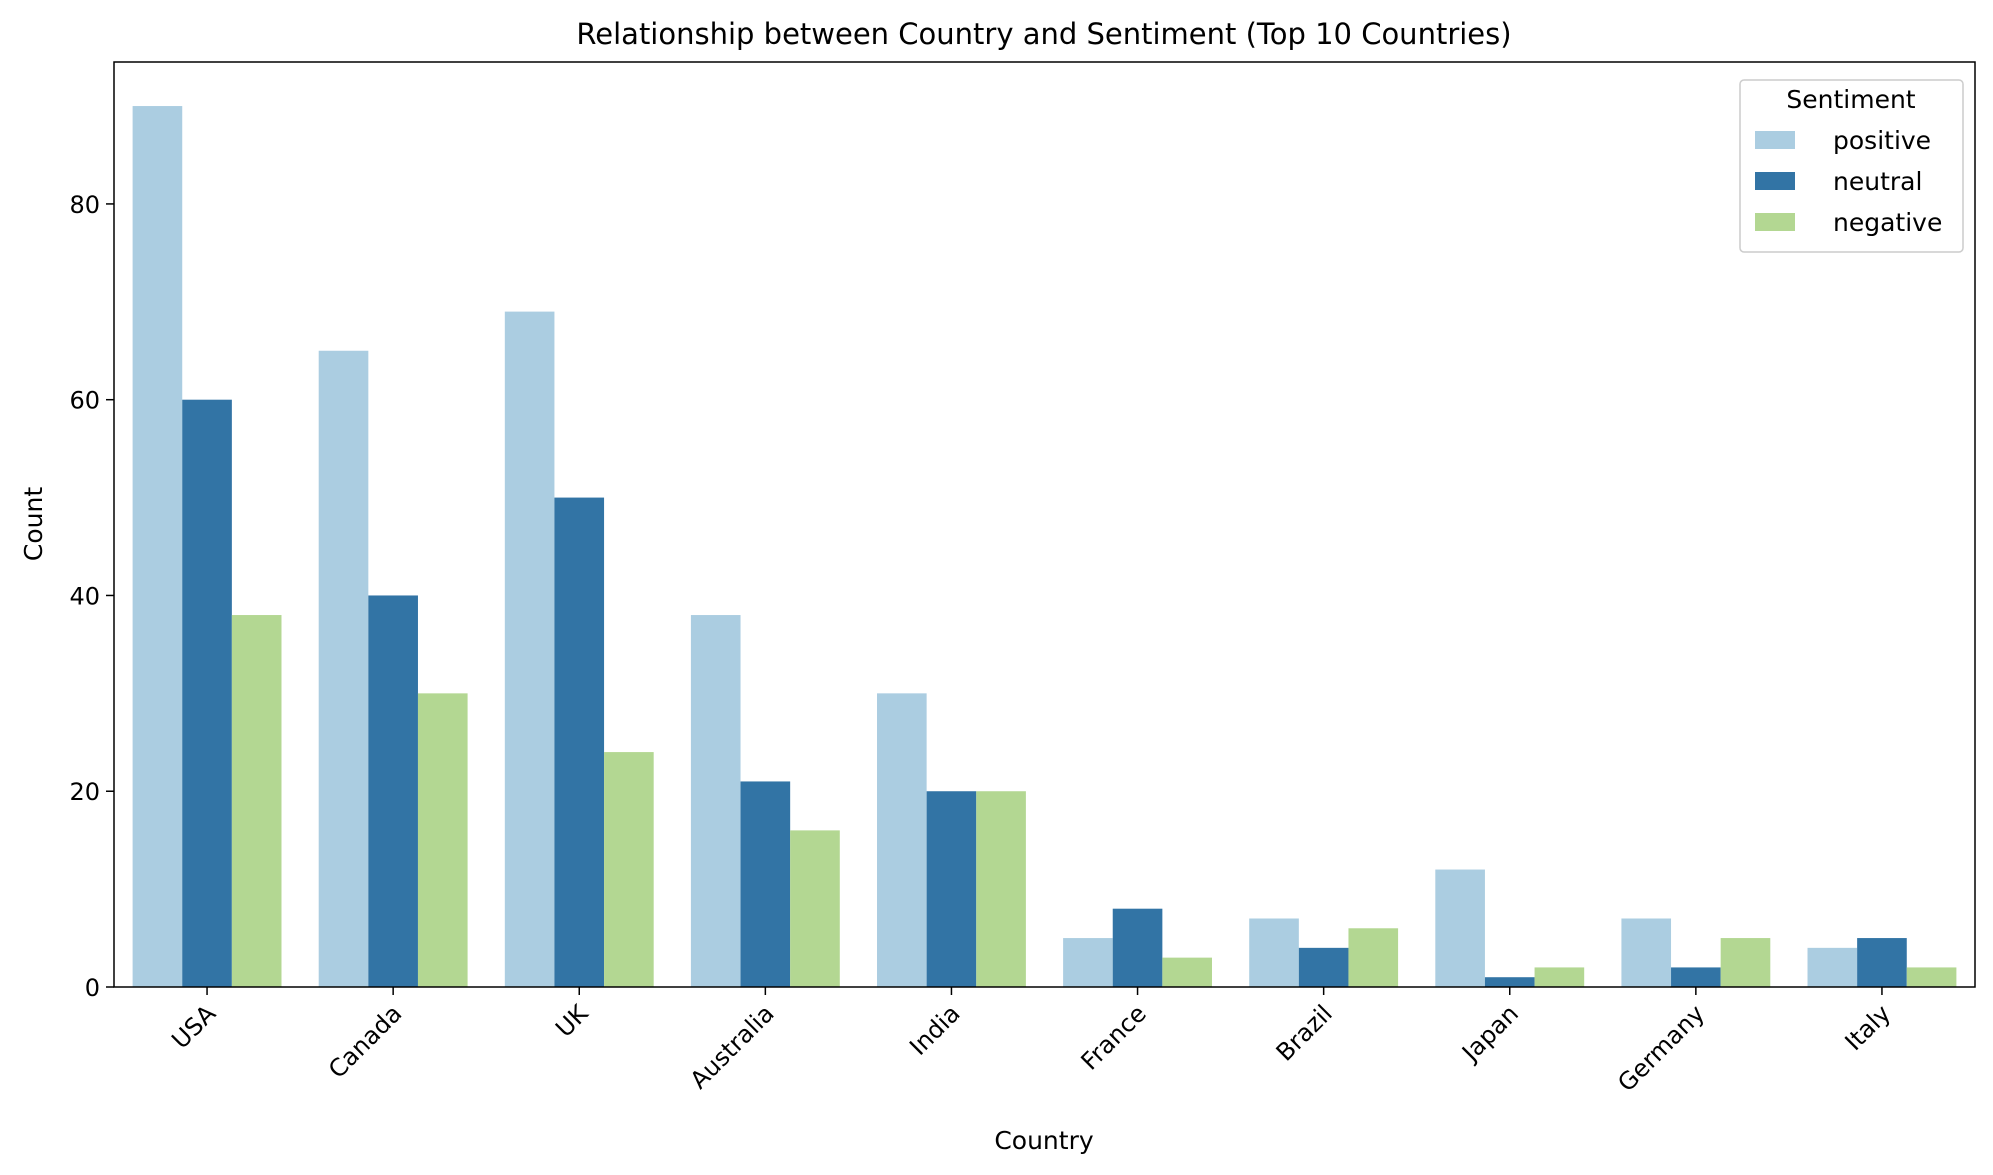 This screenshot has height=1175, width=1993. Describe the element at coordinates (1696, 977) in the screenshot. I see `bar-neutral-germany` at that location.